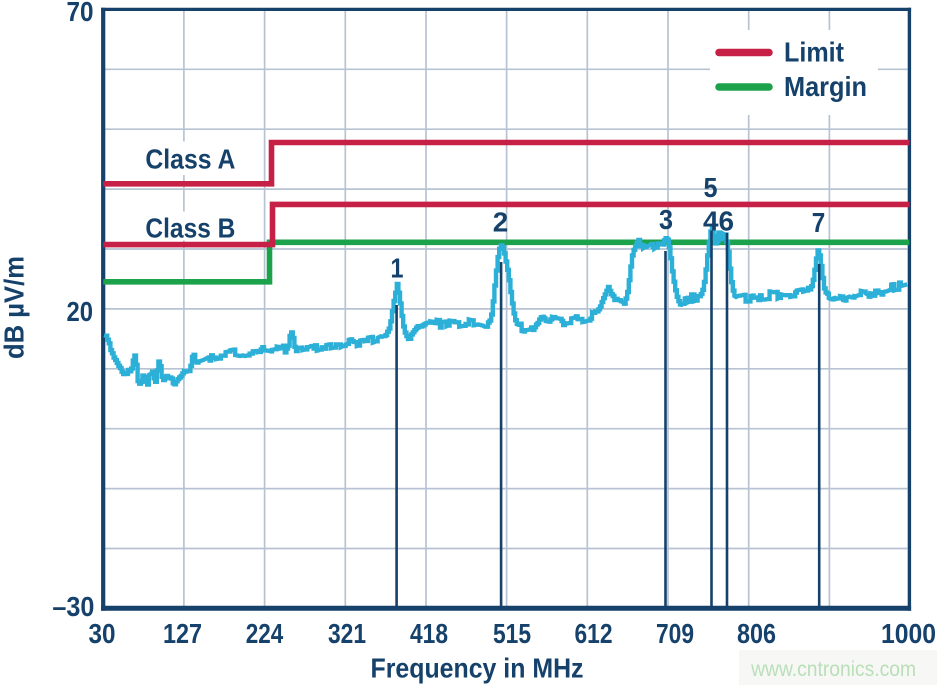  I want to click on svg-text: dB µV/m, so click(15, 307).